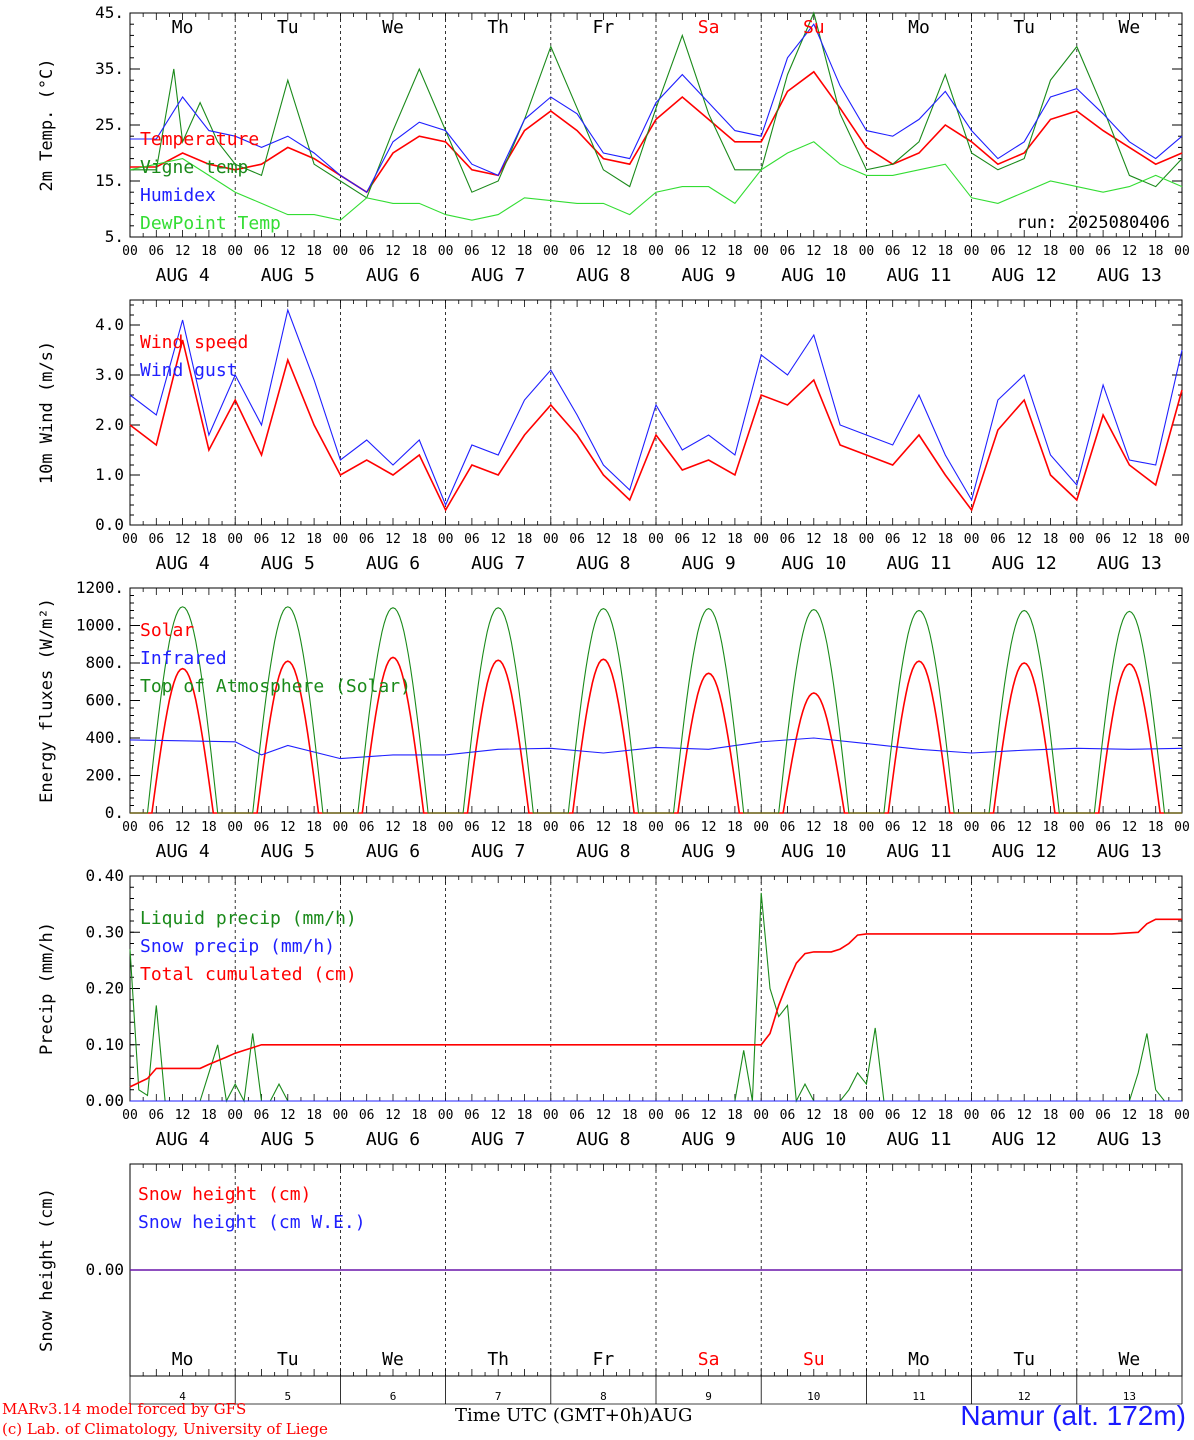 The height and width of the screenshot is (1440, 1194). Describe the element at coordinates (104, 1269) in the screenshot. I see `y-tick-label: 0.00` at that location.